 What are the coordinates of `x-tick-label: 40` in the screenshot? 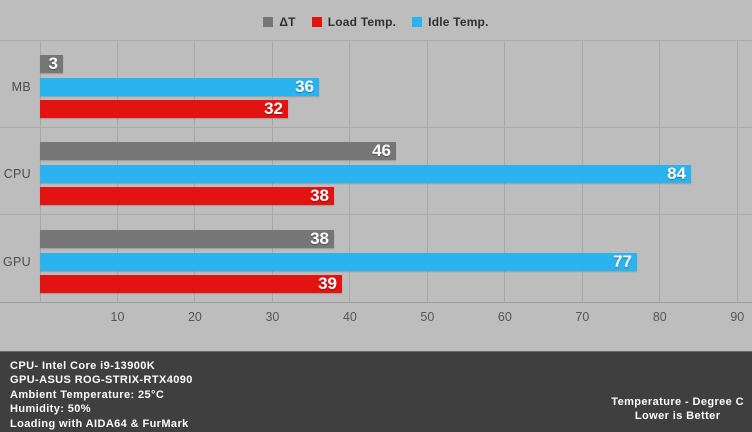 It's located at (349, 317).